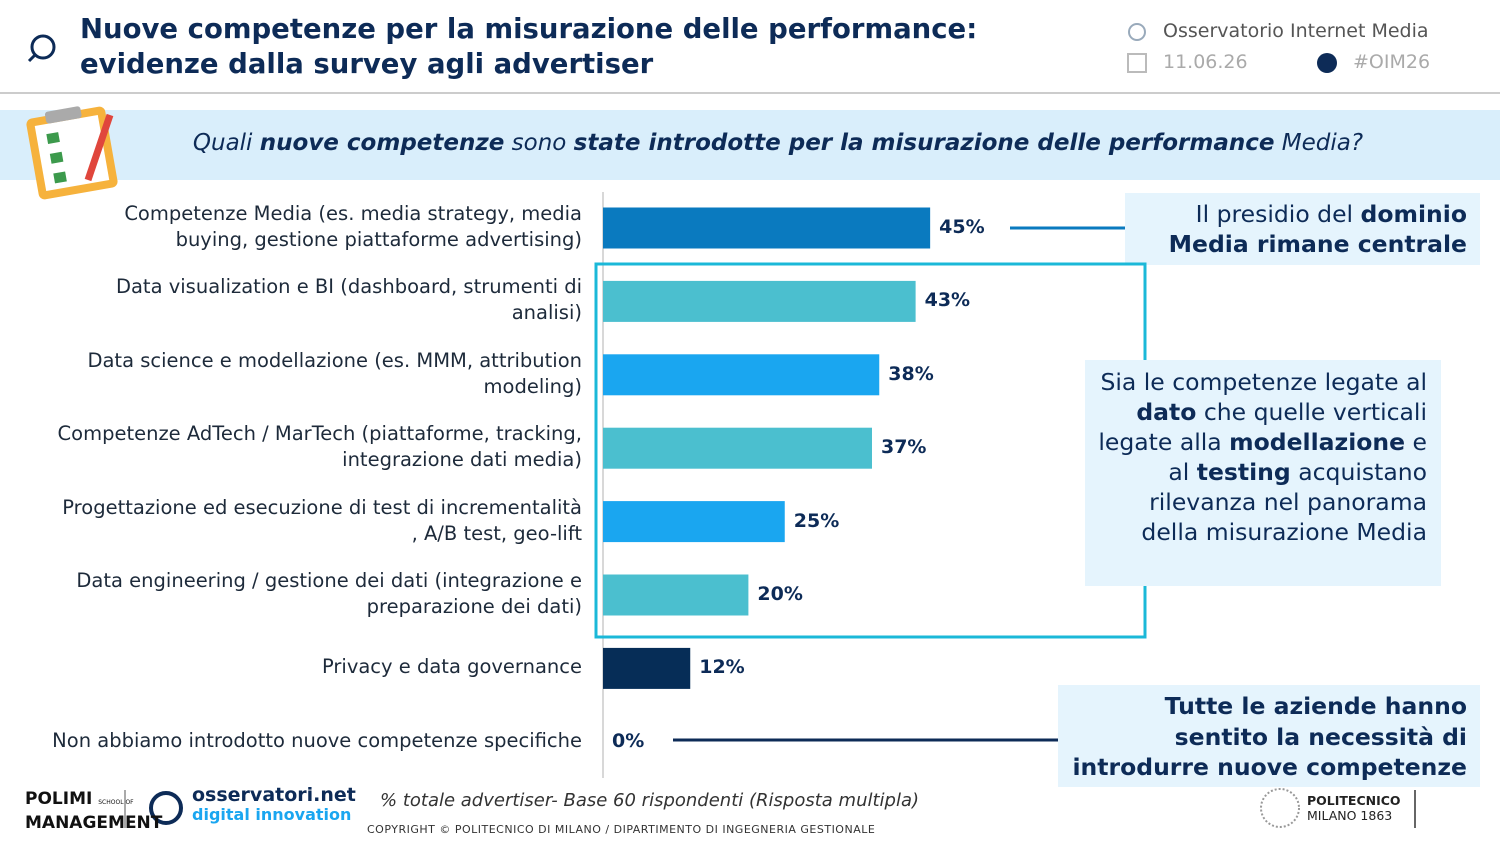 Image resolution: width=1500 pixels, height=845 pixels. What do you see at coordinates (1166, 412) in the screenshot?
I see `text-segment: dato` at bounding box center [1166, 412].